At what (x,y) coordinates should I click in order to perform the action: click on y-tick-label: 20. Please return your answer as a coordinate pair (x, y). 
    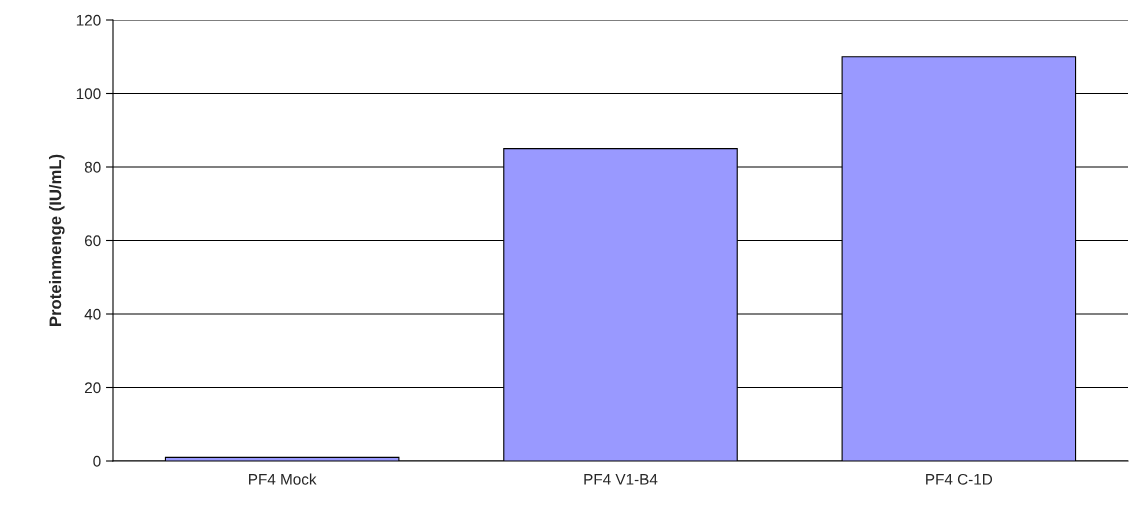
    Looking at the image, I should click on (92, 388).